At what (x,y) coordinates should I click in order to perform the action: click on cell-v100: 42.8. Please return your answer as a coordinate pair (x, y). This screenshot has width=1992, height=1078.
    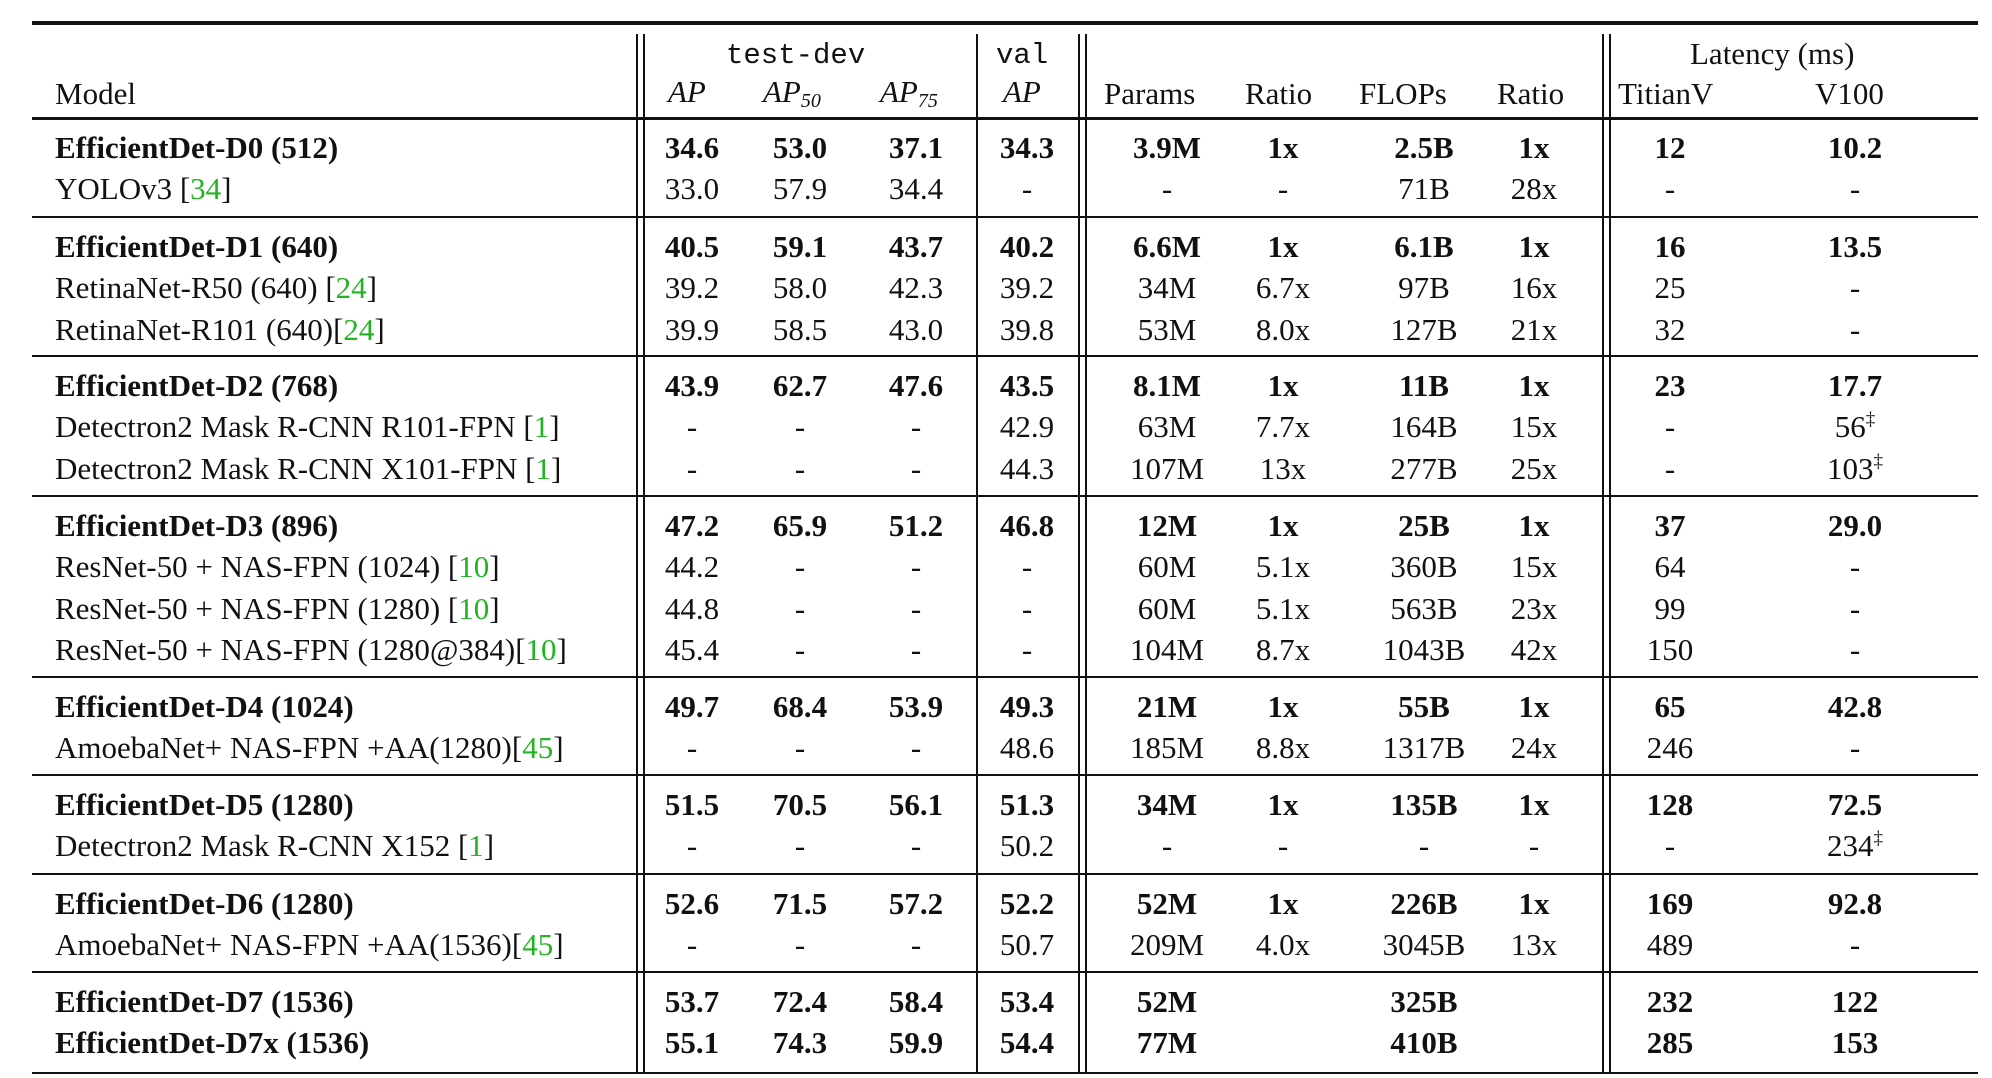
    Looking at the image, I should click on (1855, 706).